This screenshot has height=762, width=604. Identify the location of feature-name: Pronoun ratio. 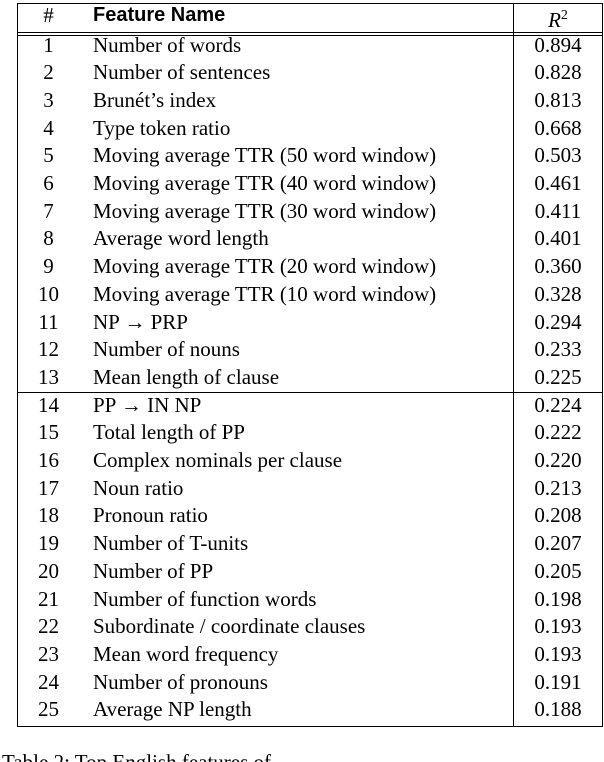
(150, 515).